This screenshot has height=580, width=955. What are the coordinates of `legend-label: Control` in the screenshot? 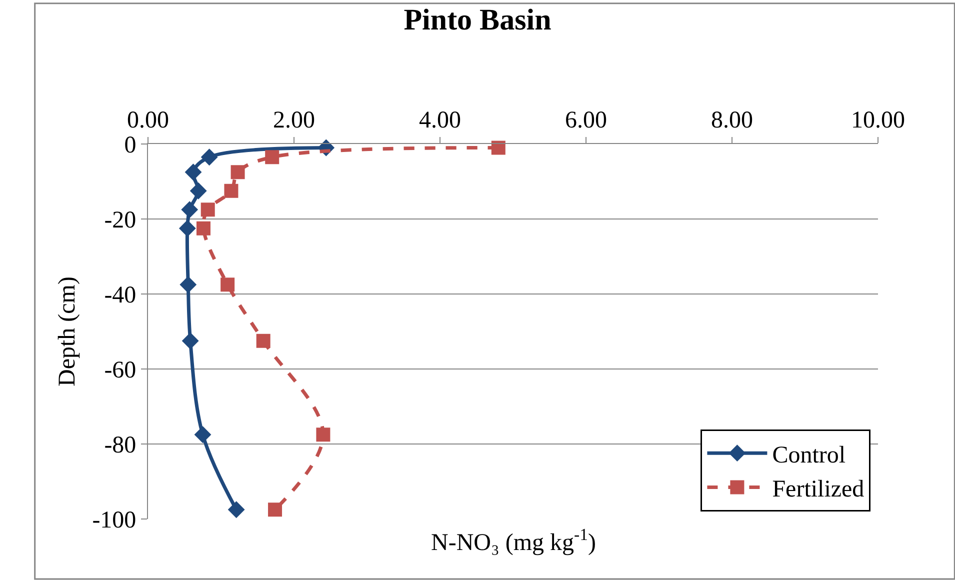 It's located at (809, 455).